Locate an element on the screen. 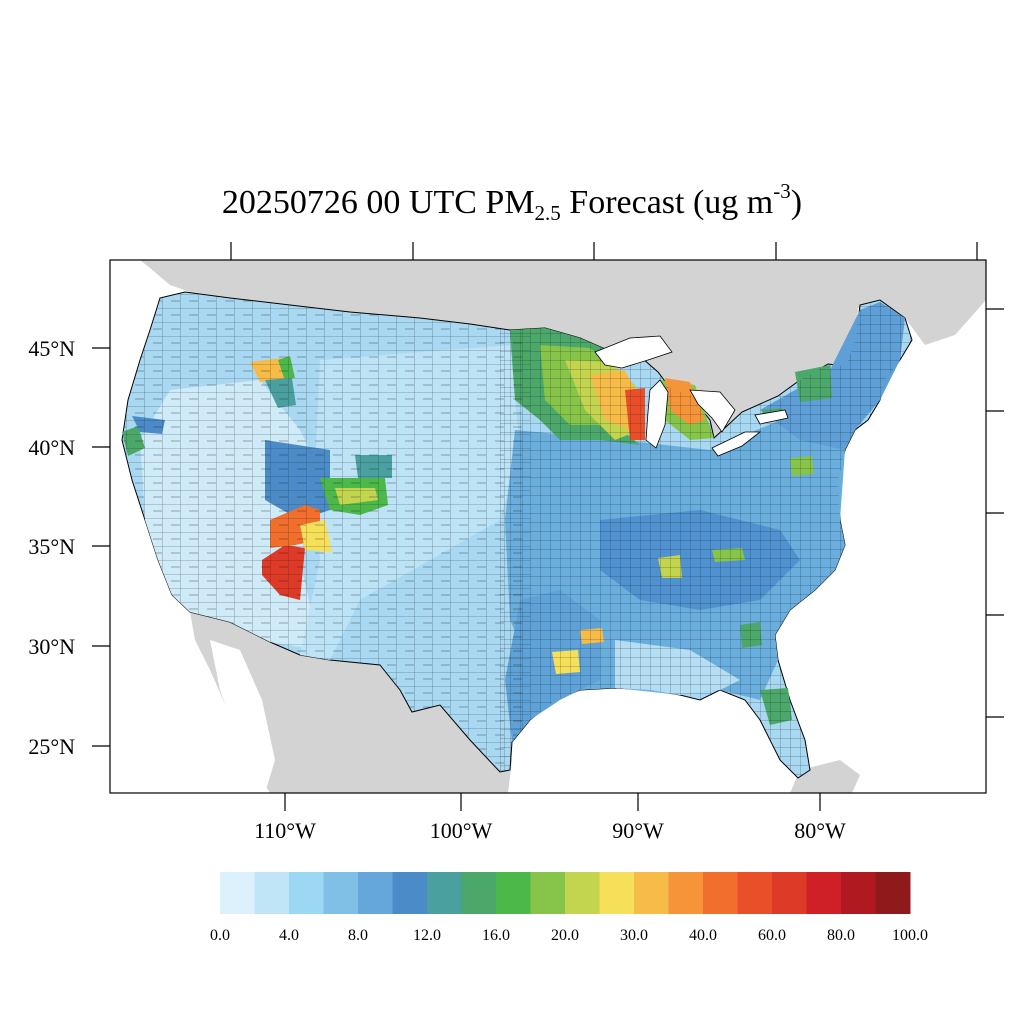 This screenshot has width=1024, height=1024. lon-label-110: 110°W is located at coordinates (285, 830).